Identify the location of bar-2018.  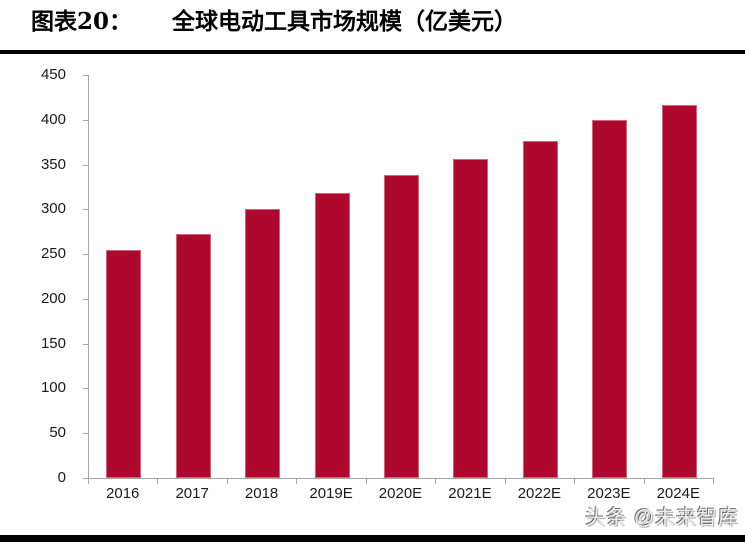
(263, 343).